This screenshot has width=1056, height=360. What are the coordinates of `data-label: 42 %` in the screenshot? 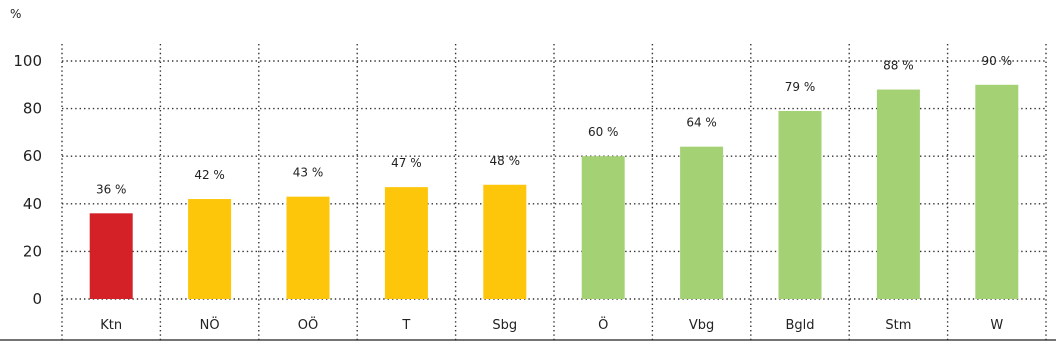 It's located at (209, 175).